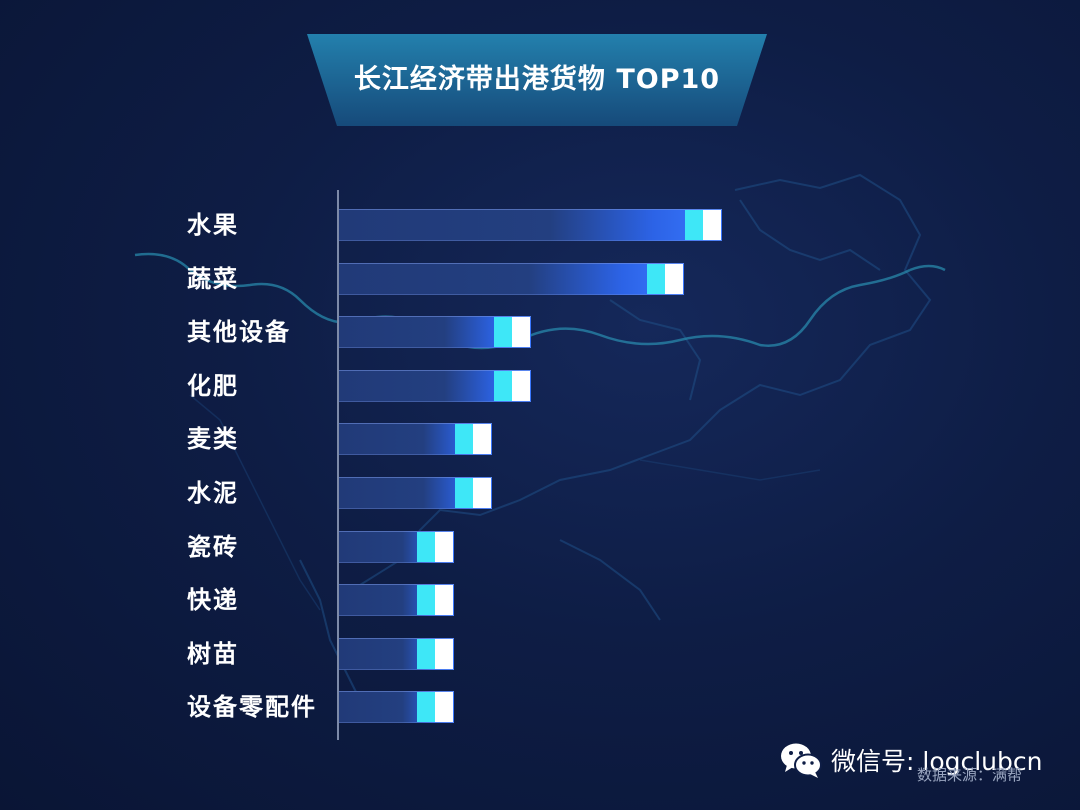  I want to click on wechat-id-label: 微信号: logclubcn, so click(937, 761).